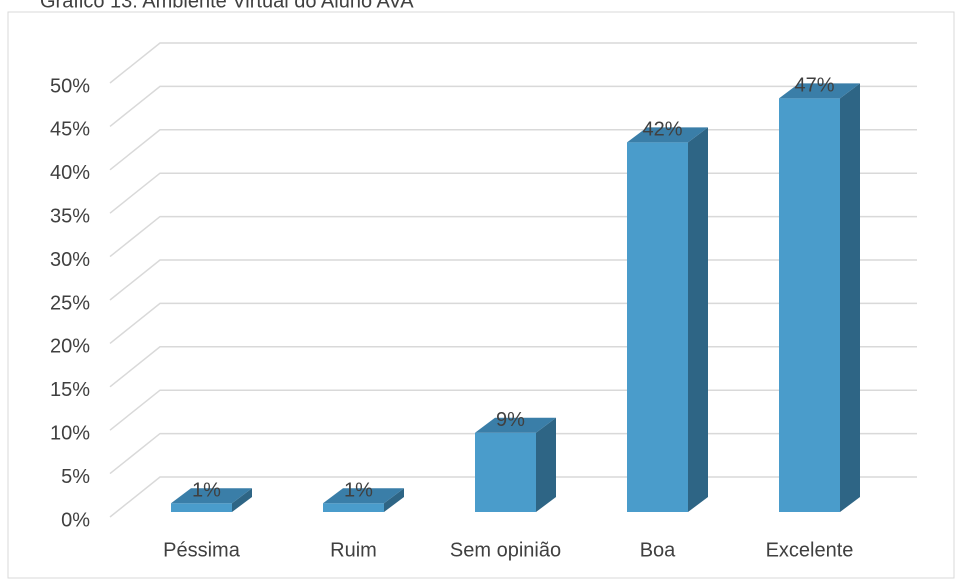 The height and width of the screenshot is (579, 955). I want to click on data-label: 9%, so click(510, 420).